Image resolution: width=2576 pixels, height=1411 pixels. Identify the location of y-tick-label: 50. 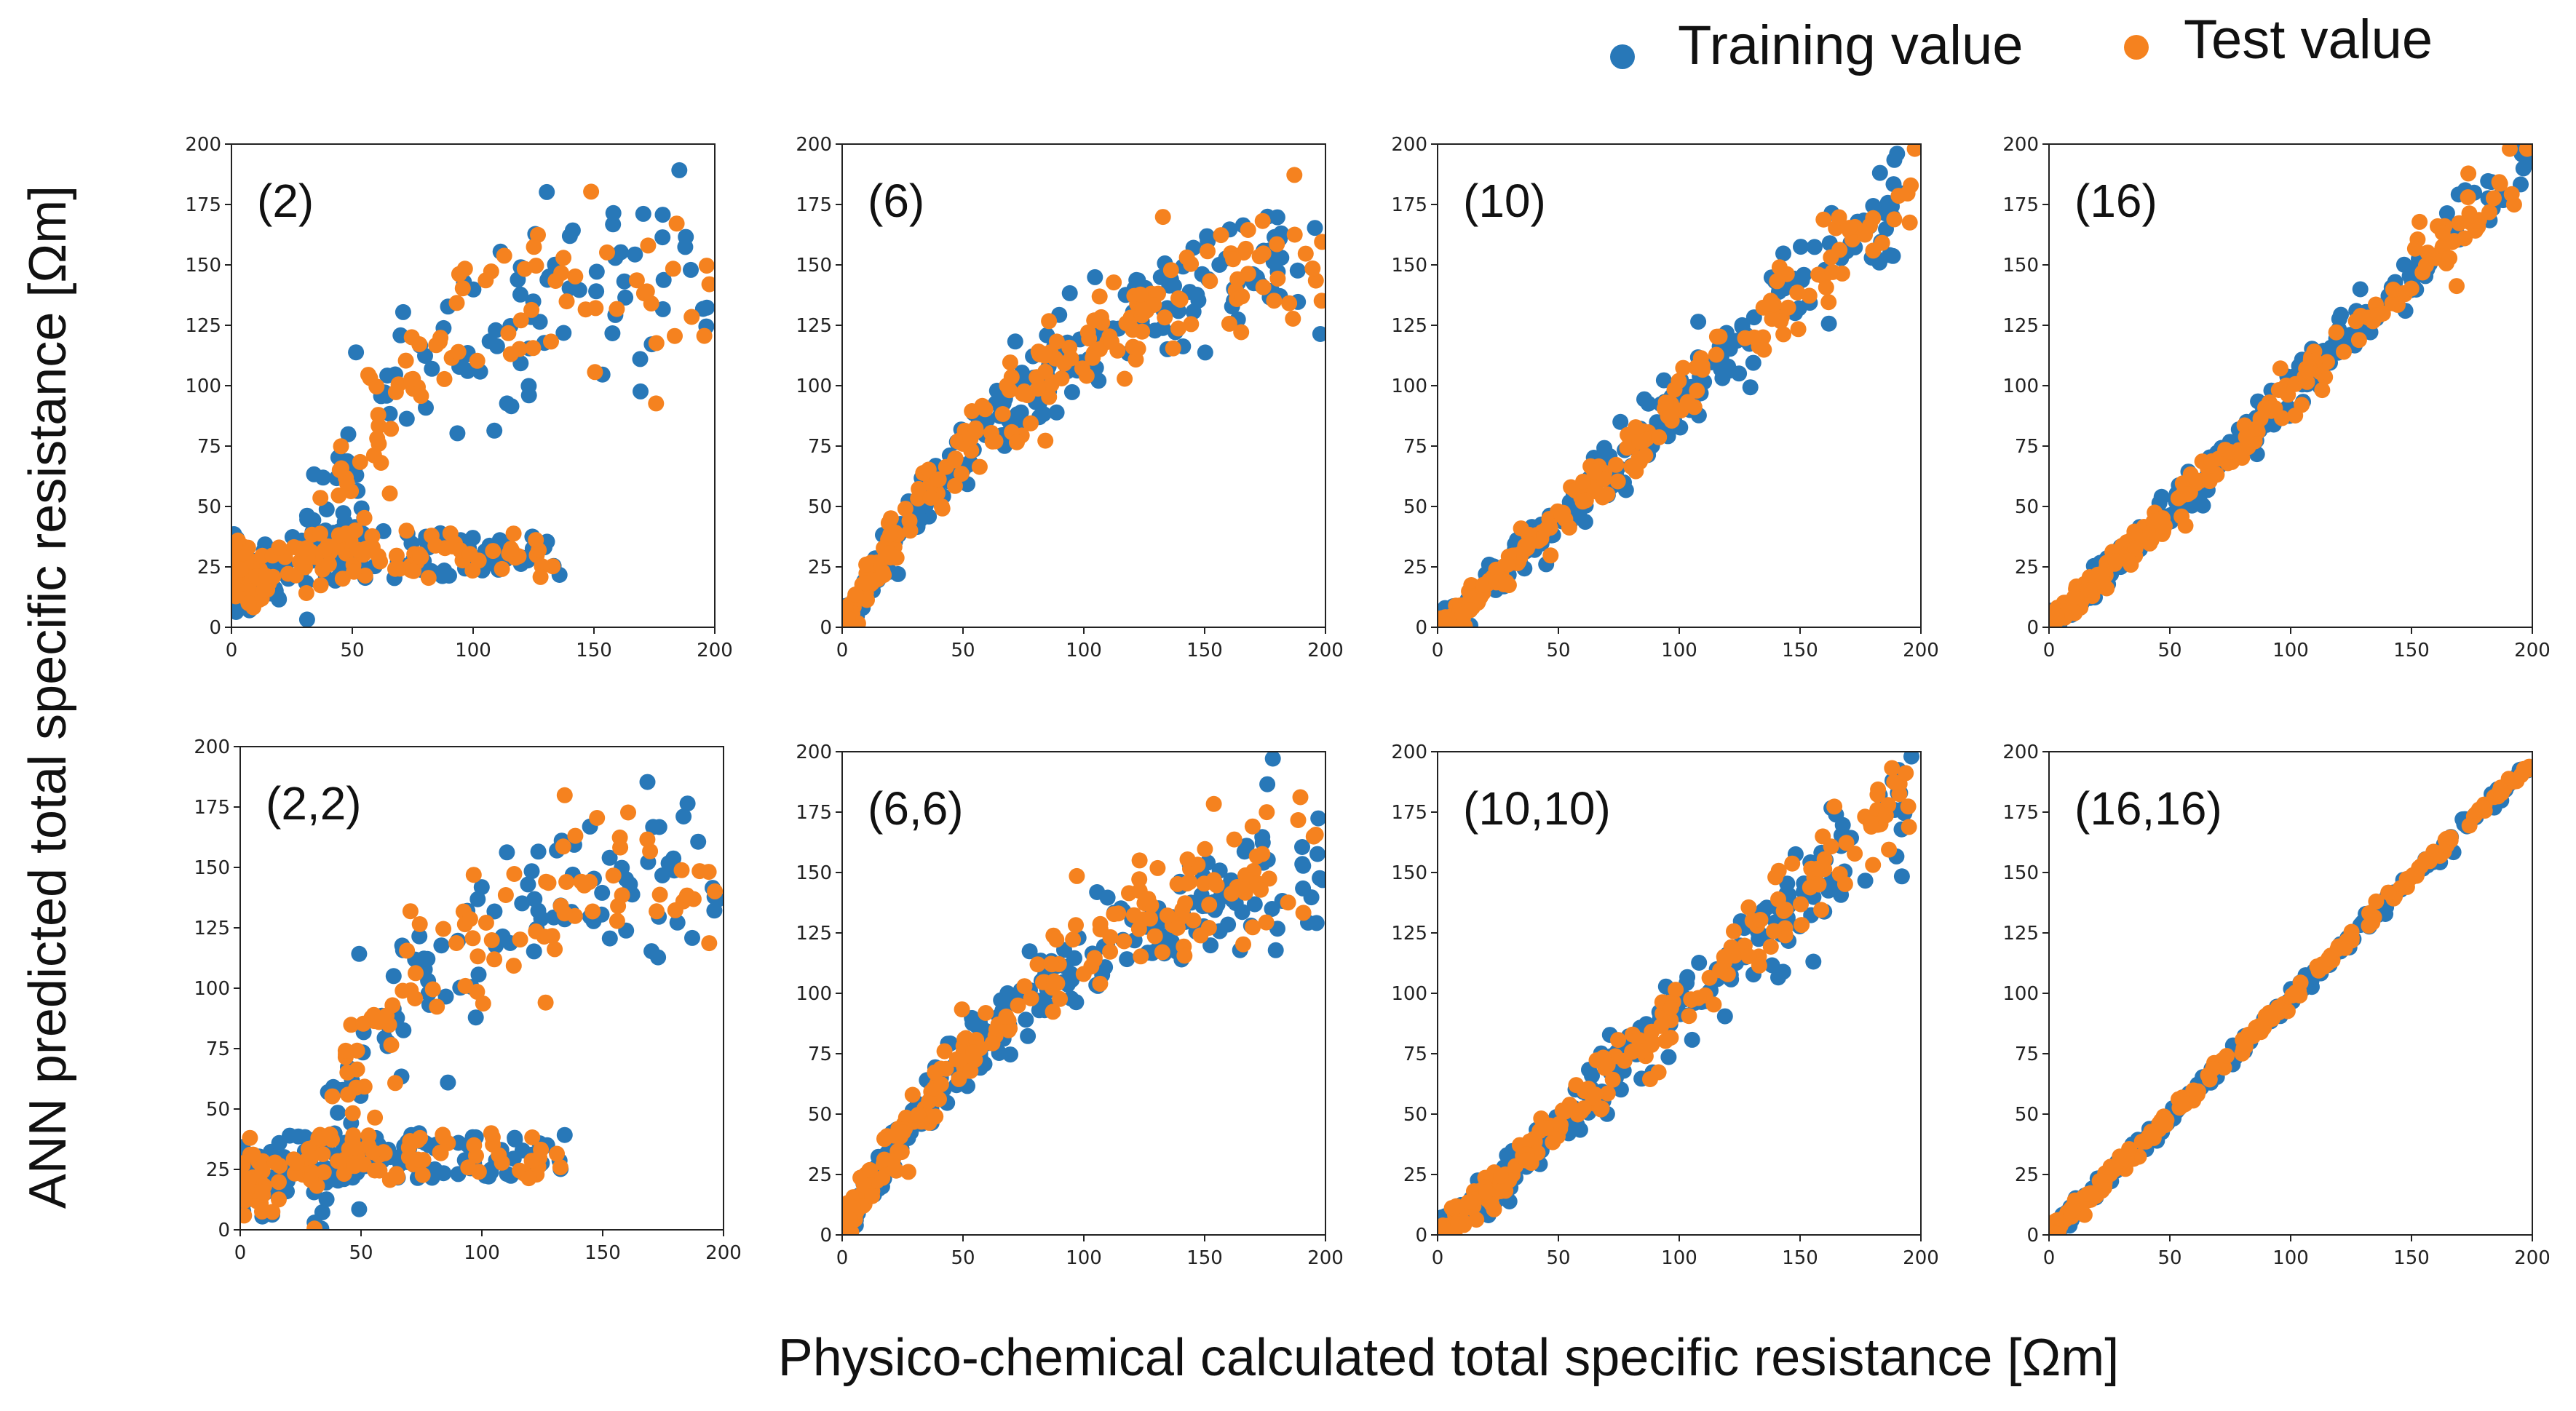
(209, 507).